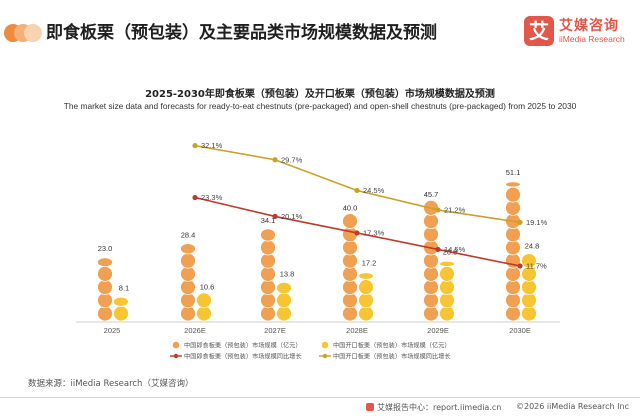  I want to click on x-tick-label: 2028E, so click(357, 330).